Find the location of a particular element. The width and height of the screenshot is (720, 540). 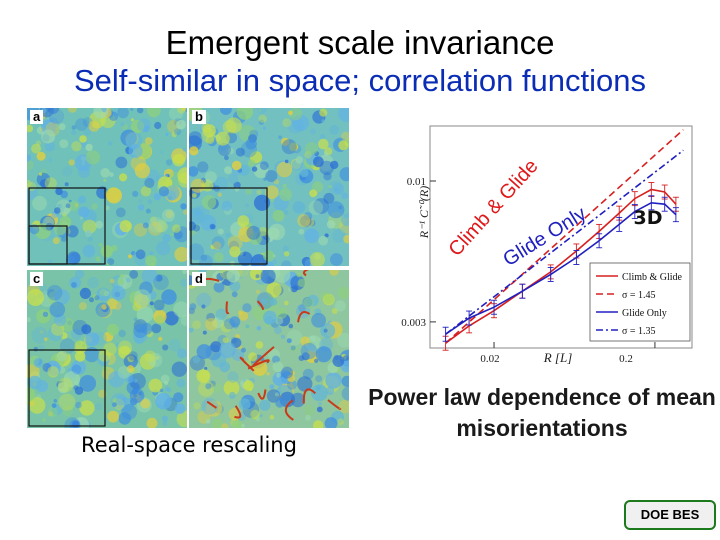

x-tick-label-1: 0.2 is located at coordinates (626, 359).